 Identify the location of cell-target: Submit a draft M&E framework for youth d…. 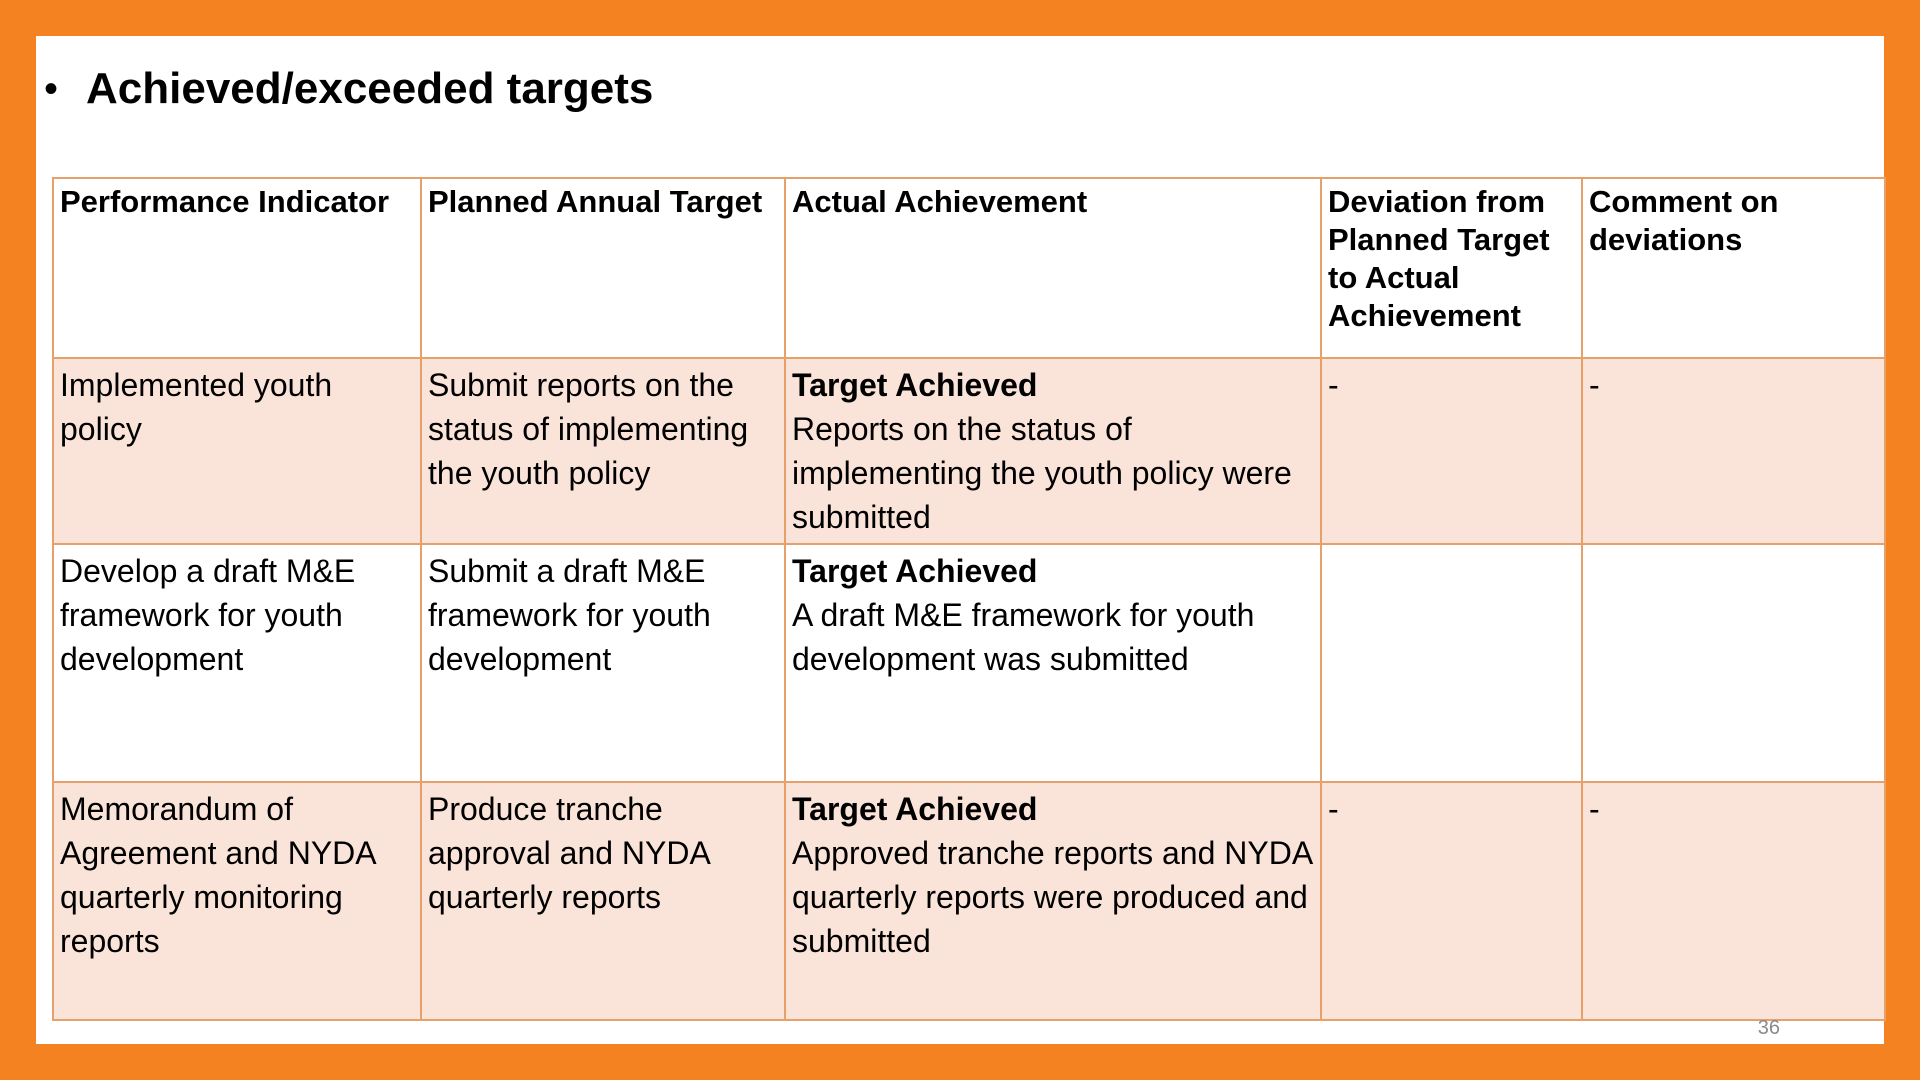
(603, 663).